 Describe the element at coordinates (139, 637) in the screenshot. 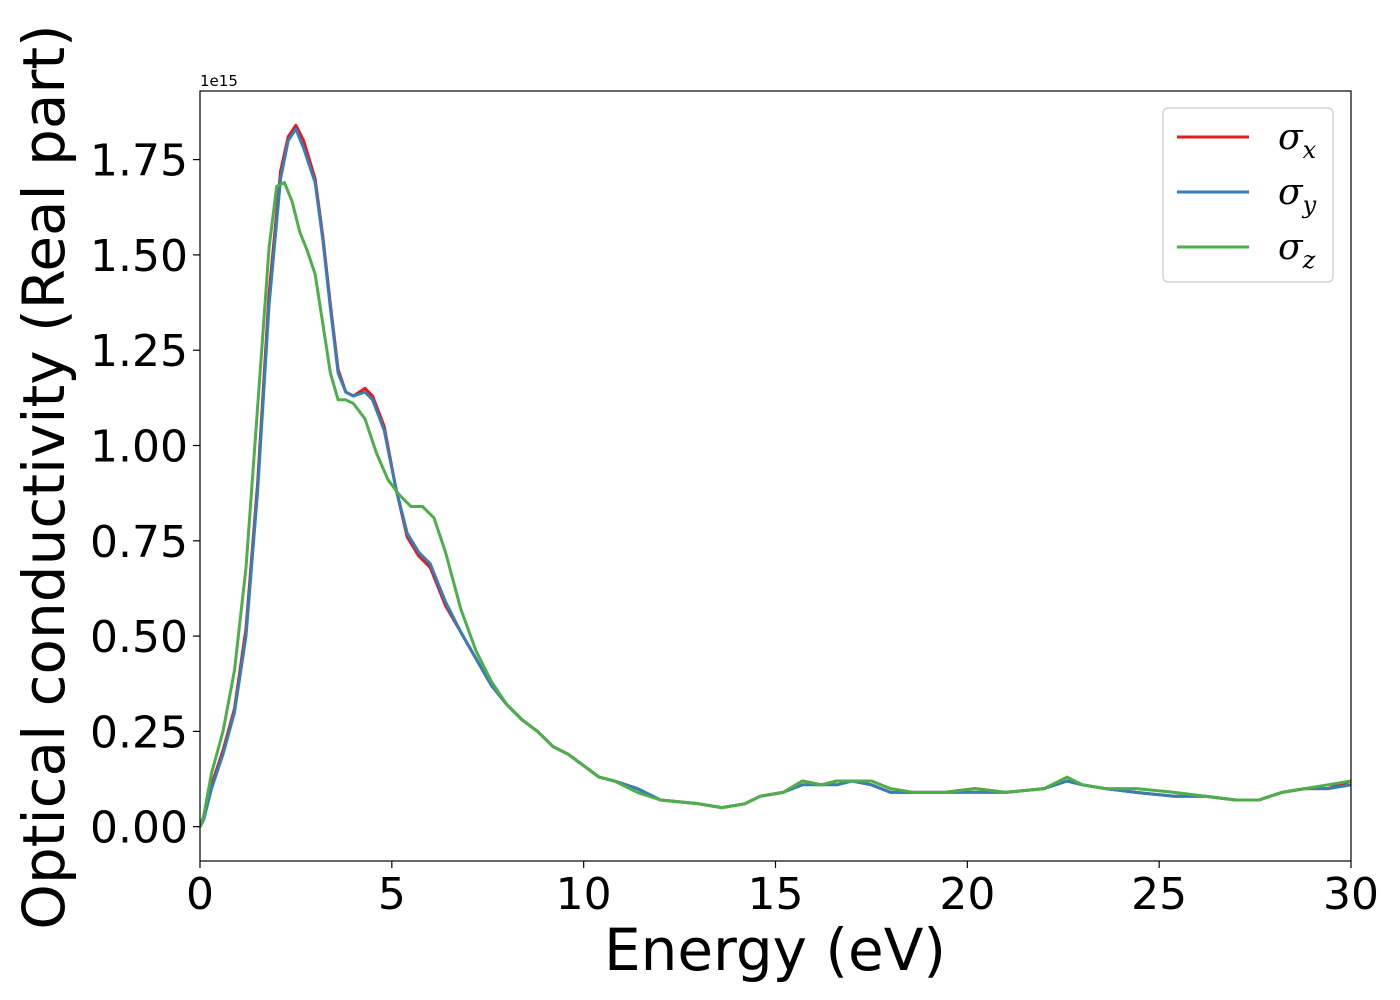

I see `y-tick-label: 0.50` at that location.